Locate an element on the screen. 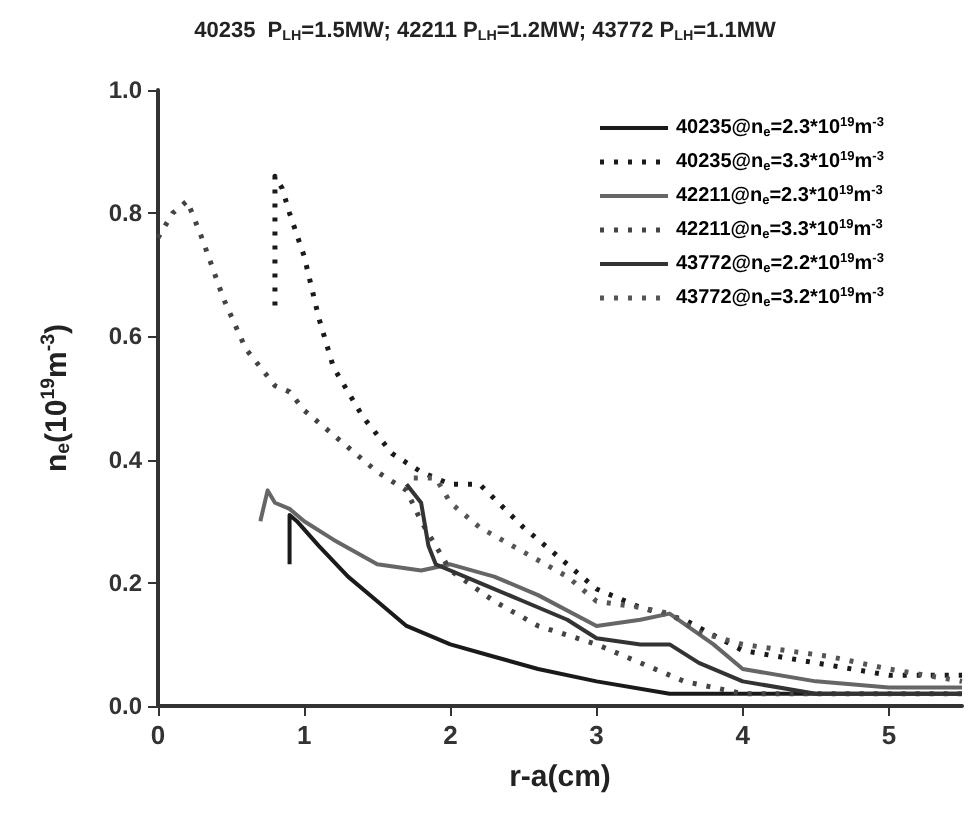  x-tick-label: 3 is located at coordinates (596, 735).